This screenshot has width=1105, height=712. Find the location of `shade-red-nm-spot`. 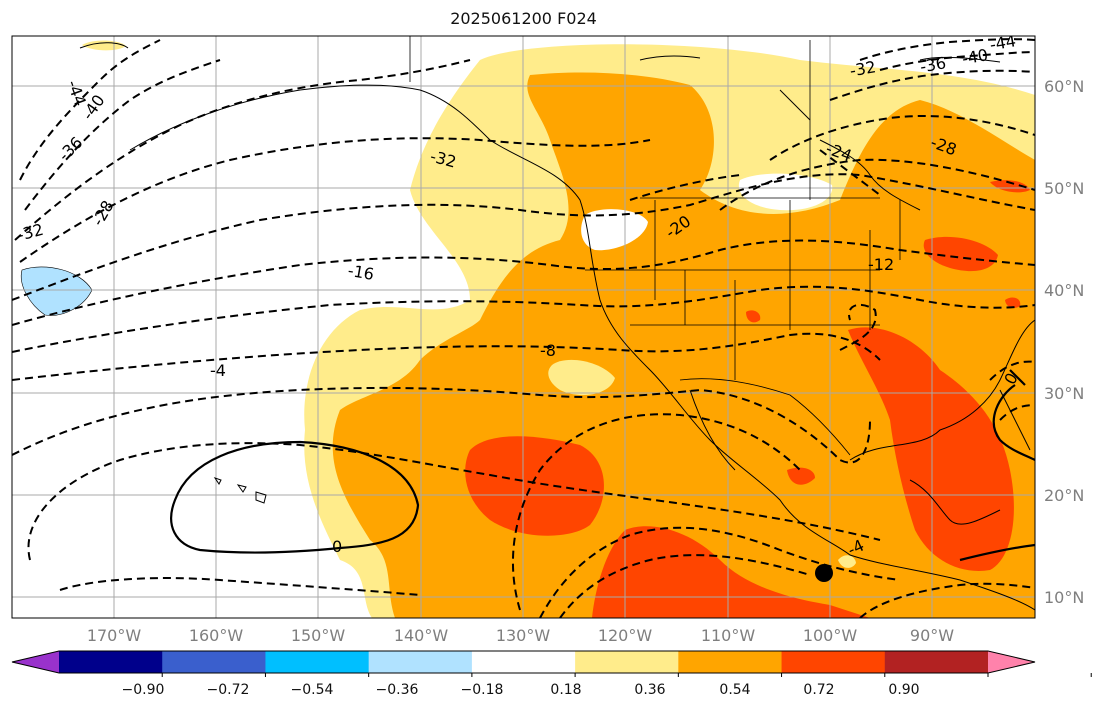

shade-red-nm-spot is located at coordinates (753, 316).